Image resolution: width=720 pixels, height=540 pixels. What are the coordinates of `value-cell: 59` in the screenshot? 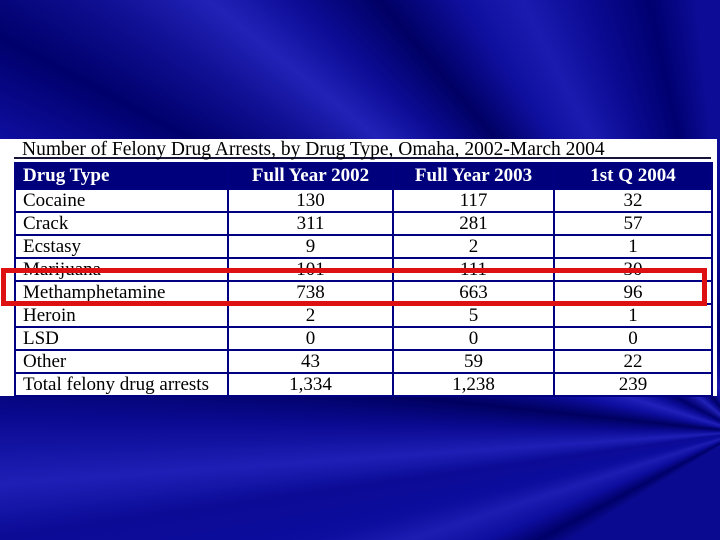 It's located at (473, 361).